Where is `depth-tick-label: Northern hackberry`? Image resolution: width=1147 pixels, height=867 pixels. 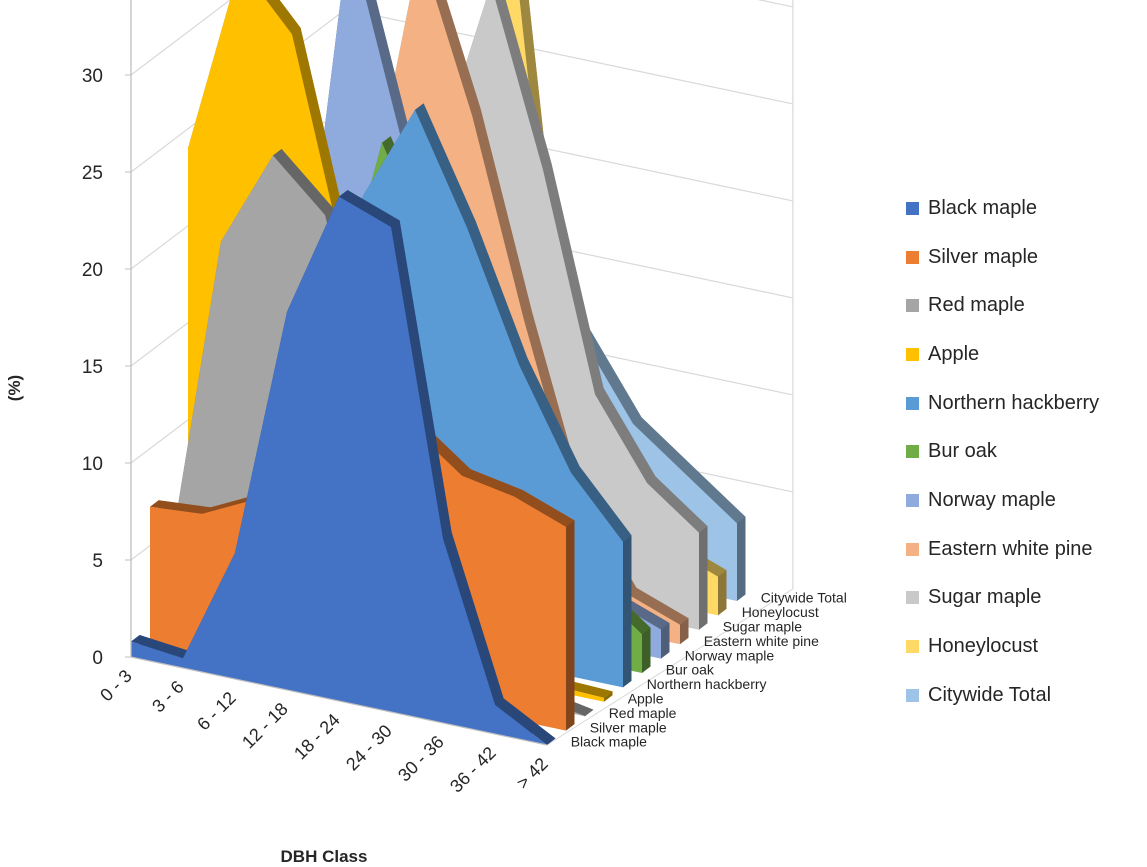 depth-tick-label: Northern hackberry is located at coordinates (707, 684).